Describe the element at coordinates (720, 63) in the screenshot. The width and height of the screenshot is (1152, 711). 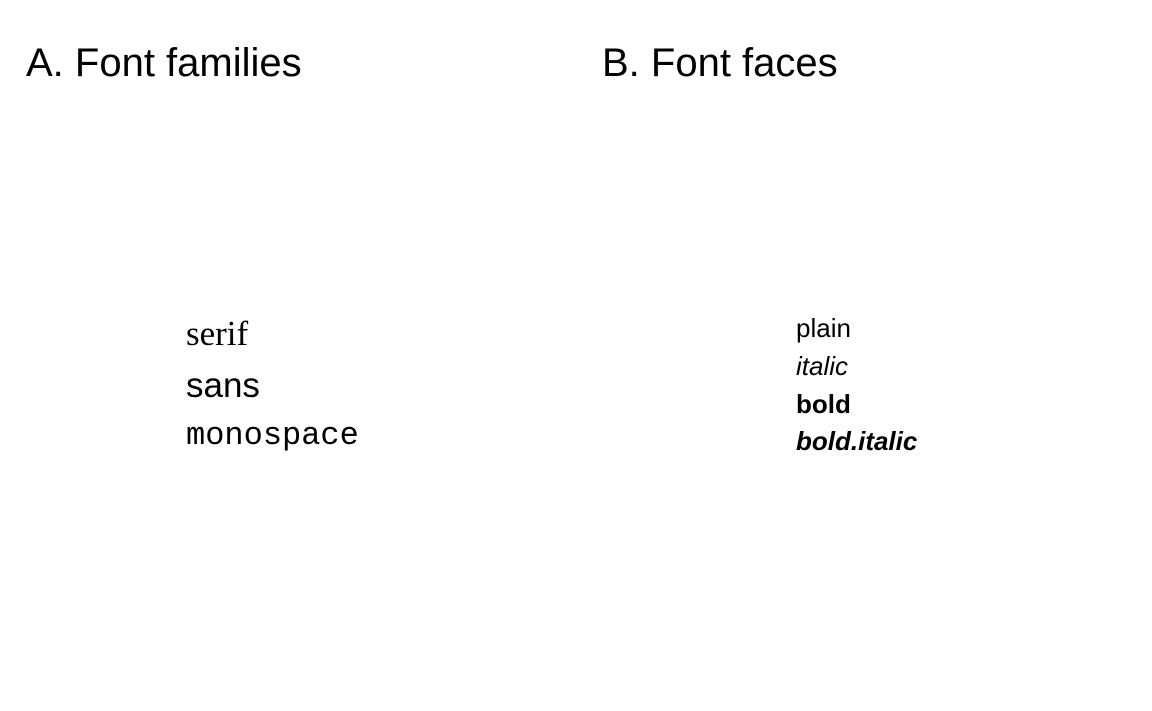
I see `panel-b-title: B. Font faces` at that location.